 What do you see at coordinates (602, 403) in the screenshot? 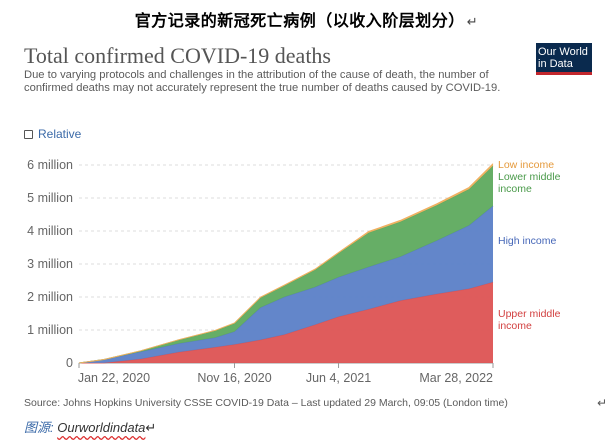
I see `return-mark-2: ↵` at bounding box center [602, 403].